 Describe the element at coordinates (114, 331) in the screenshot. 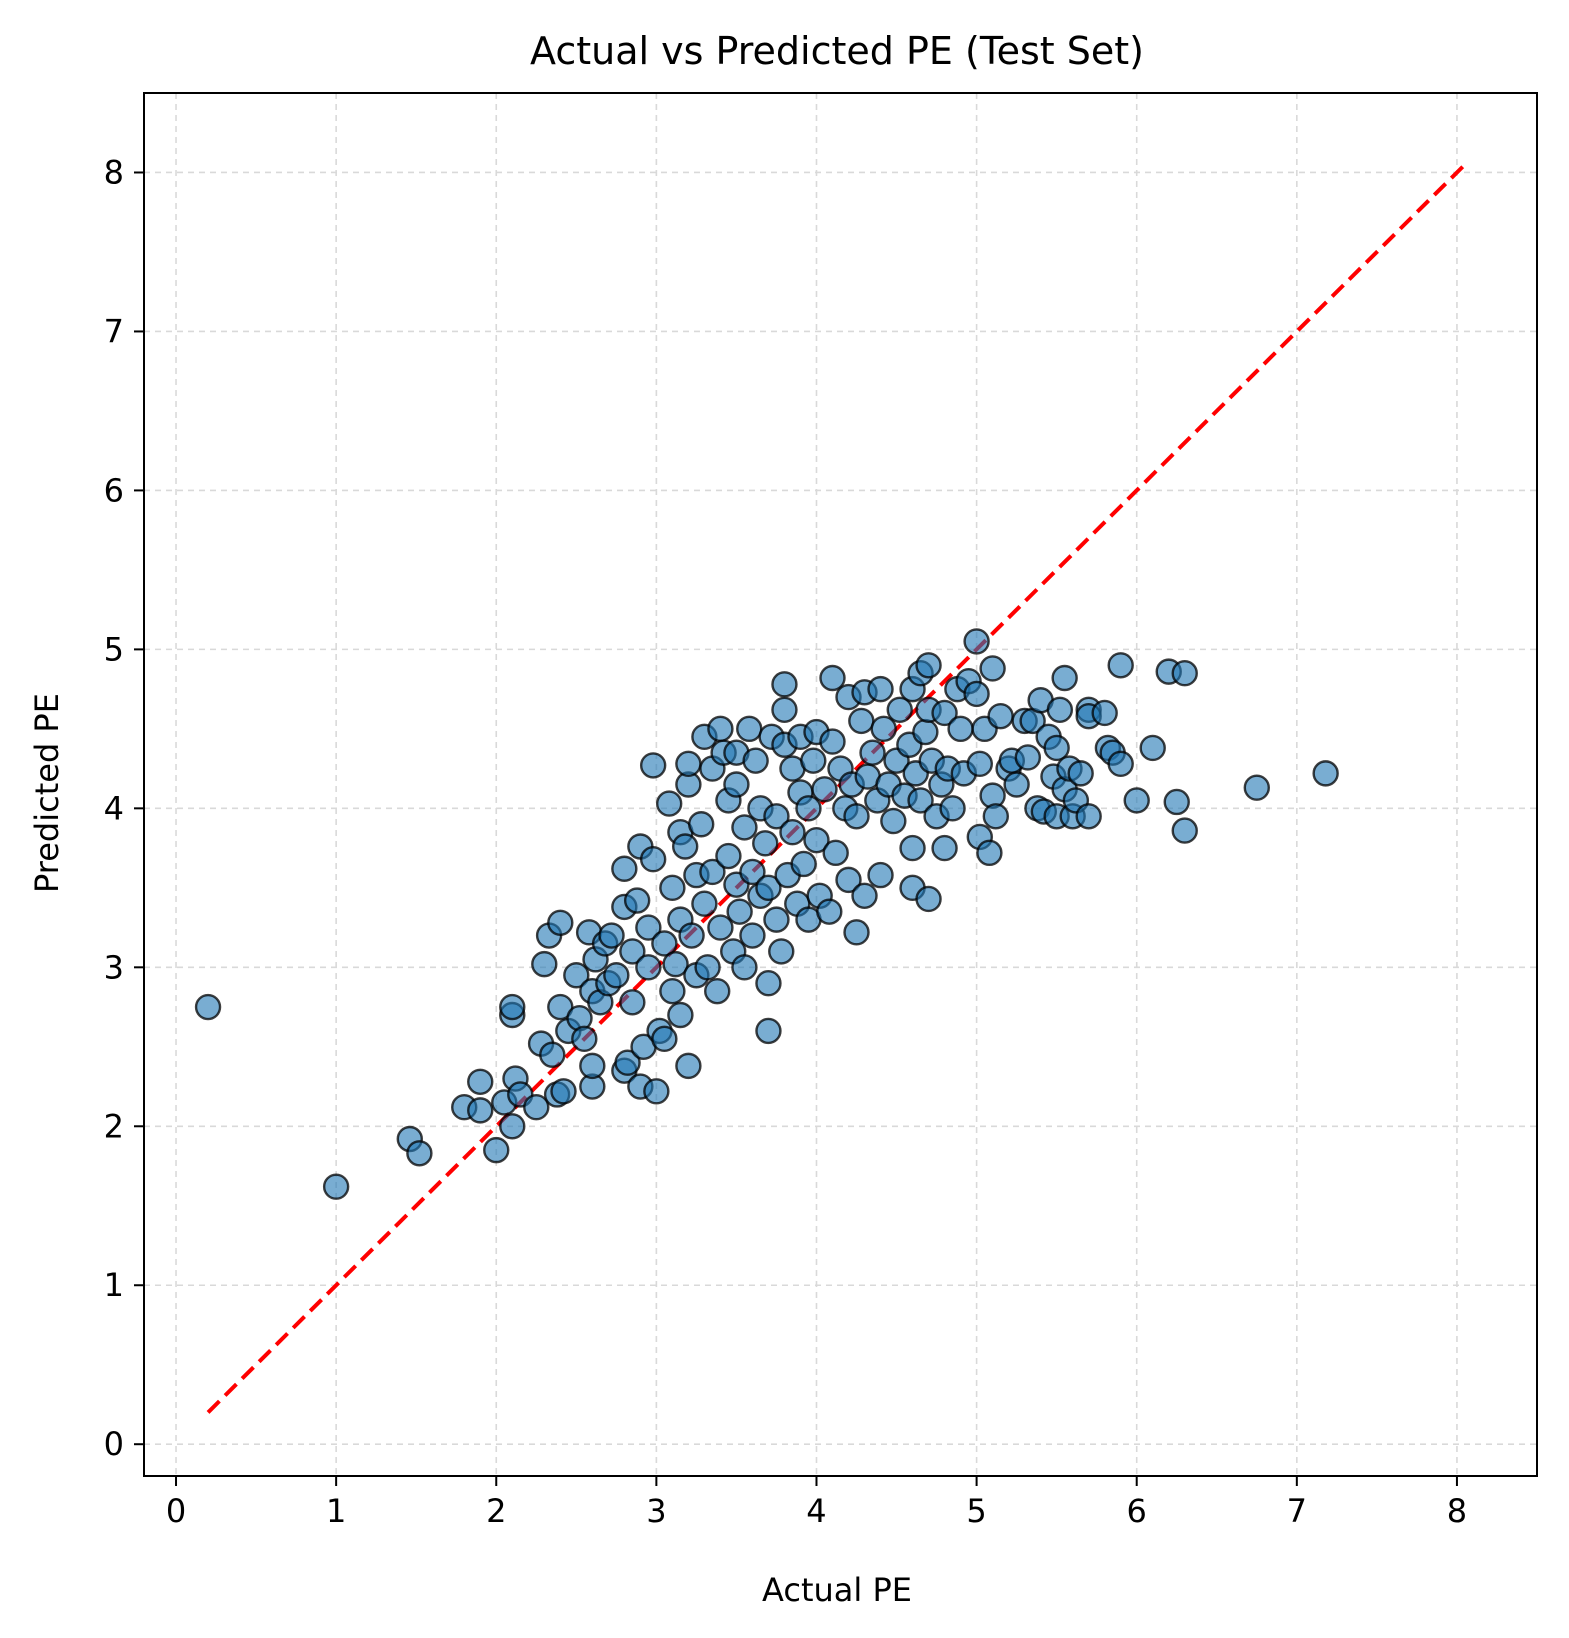

I see `y-tick-label: 7` at that location.